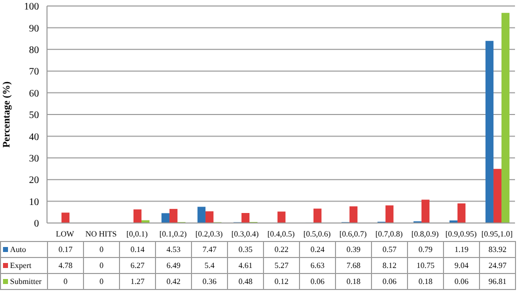 This screenshot has width=520, height=297. Describe the element at coordinates (34, 94) in the screenshot. I see `y-tick-label: 60` at that location.